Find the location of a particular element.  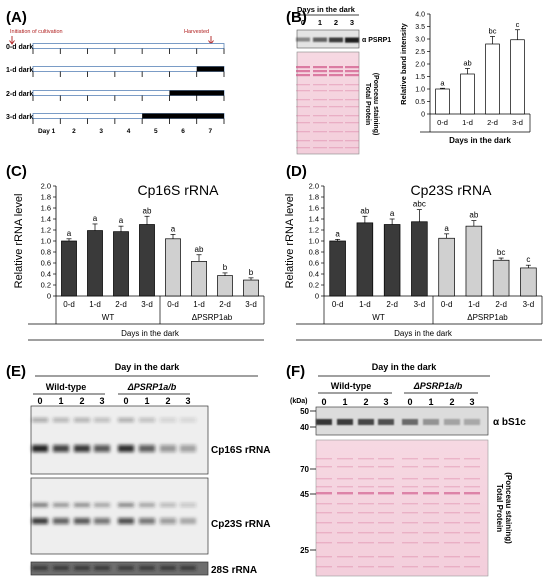

b-wb-band is located at coordinates (303, 39).